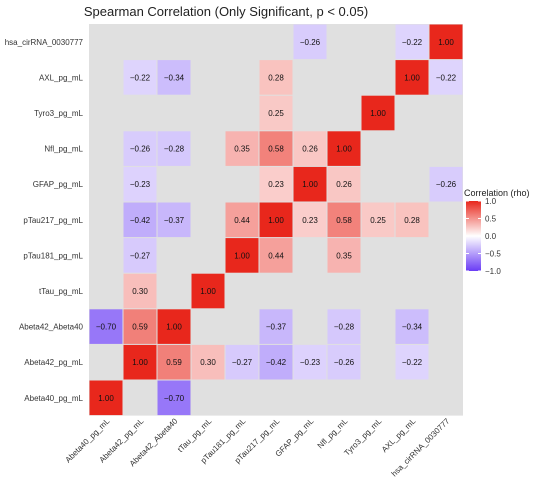  Describe the element at coordinates (412, 42) in the screenshot. I see `cell-value-label: −0.22` at that location.